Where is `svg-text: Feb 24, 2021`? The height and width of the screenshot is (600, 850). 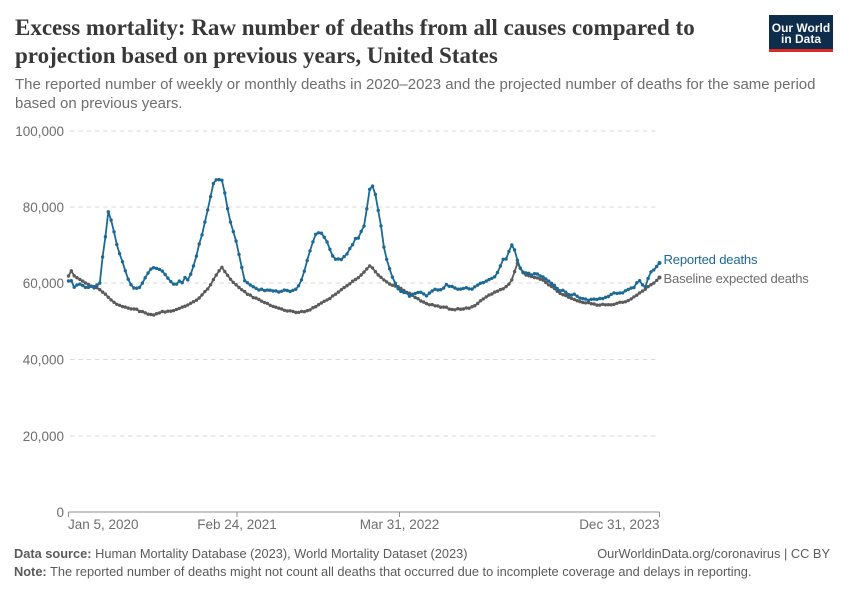
svg-text: Feb 24, 2021 is located at coordinates (237, 524).